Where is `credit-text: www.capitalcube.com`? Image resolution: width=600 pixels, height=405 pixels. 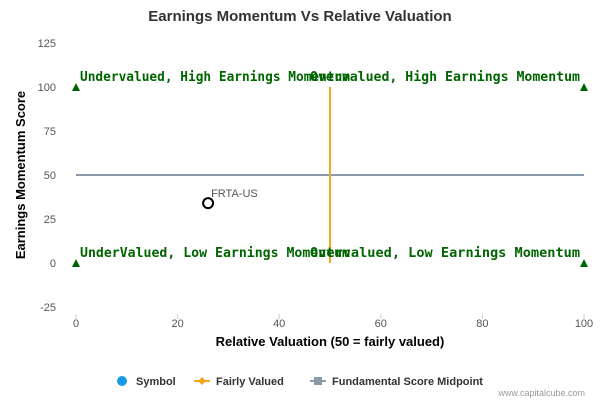 credit-text: www.capitalcube.com is located at coordinates (541, 393).